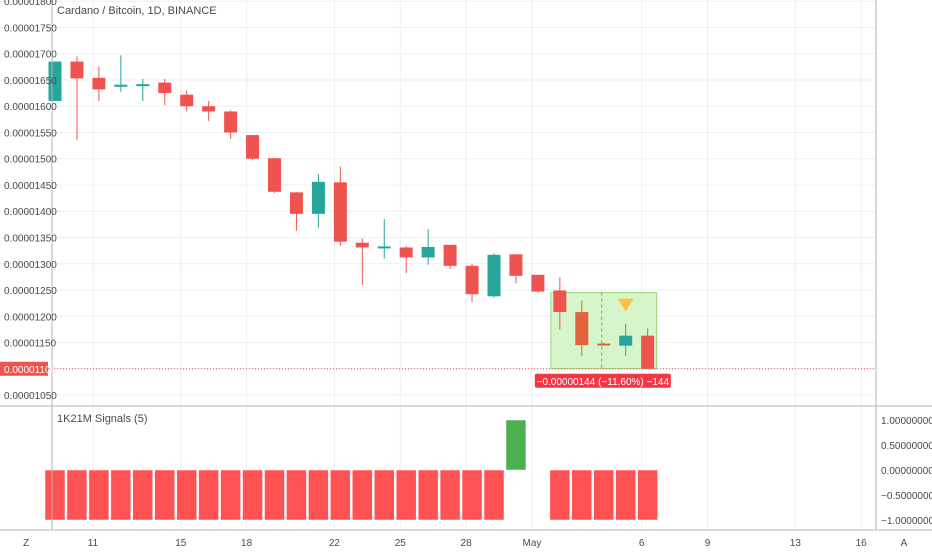 The image size is (932, 555). Describe the element at coordinates (708, 543) in the screenshot. I see `date-tick-label: 9` at that location.